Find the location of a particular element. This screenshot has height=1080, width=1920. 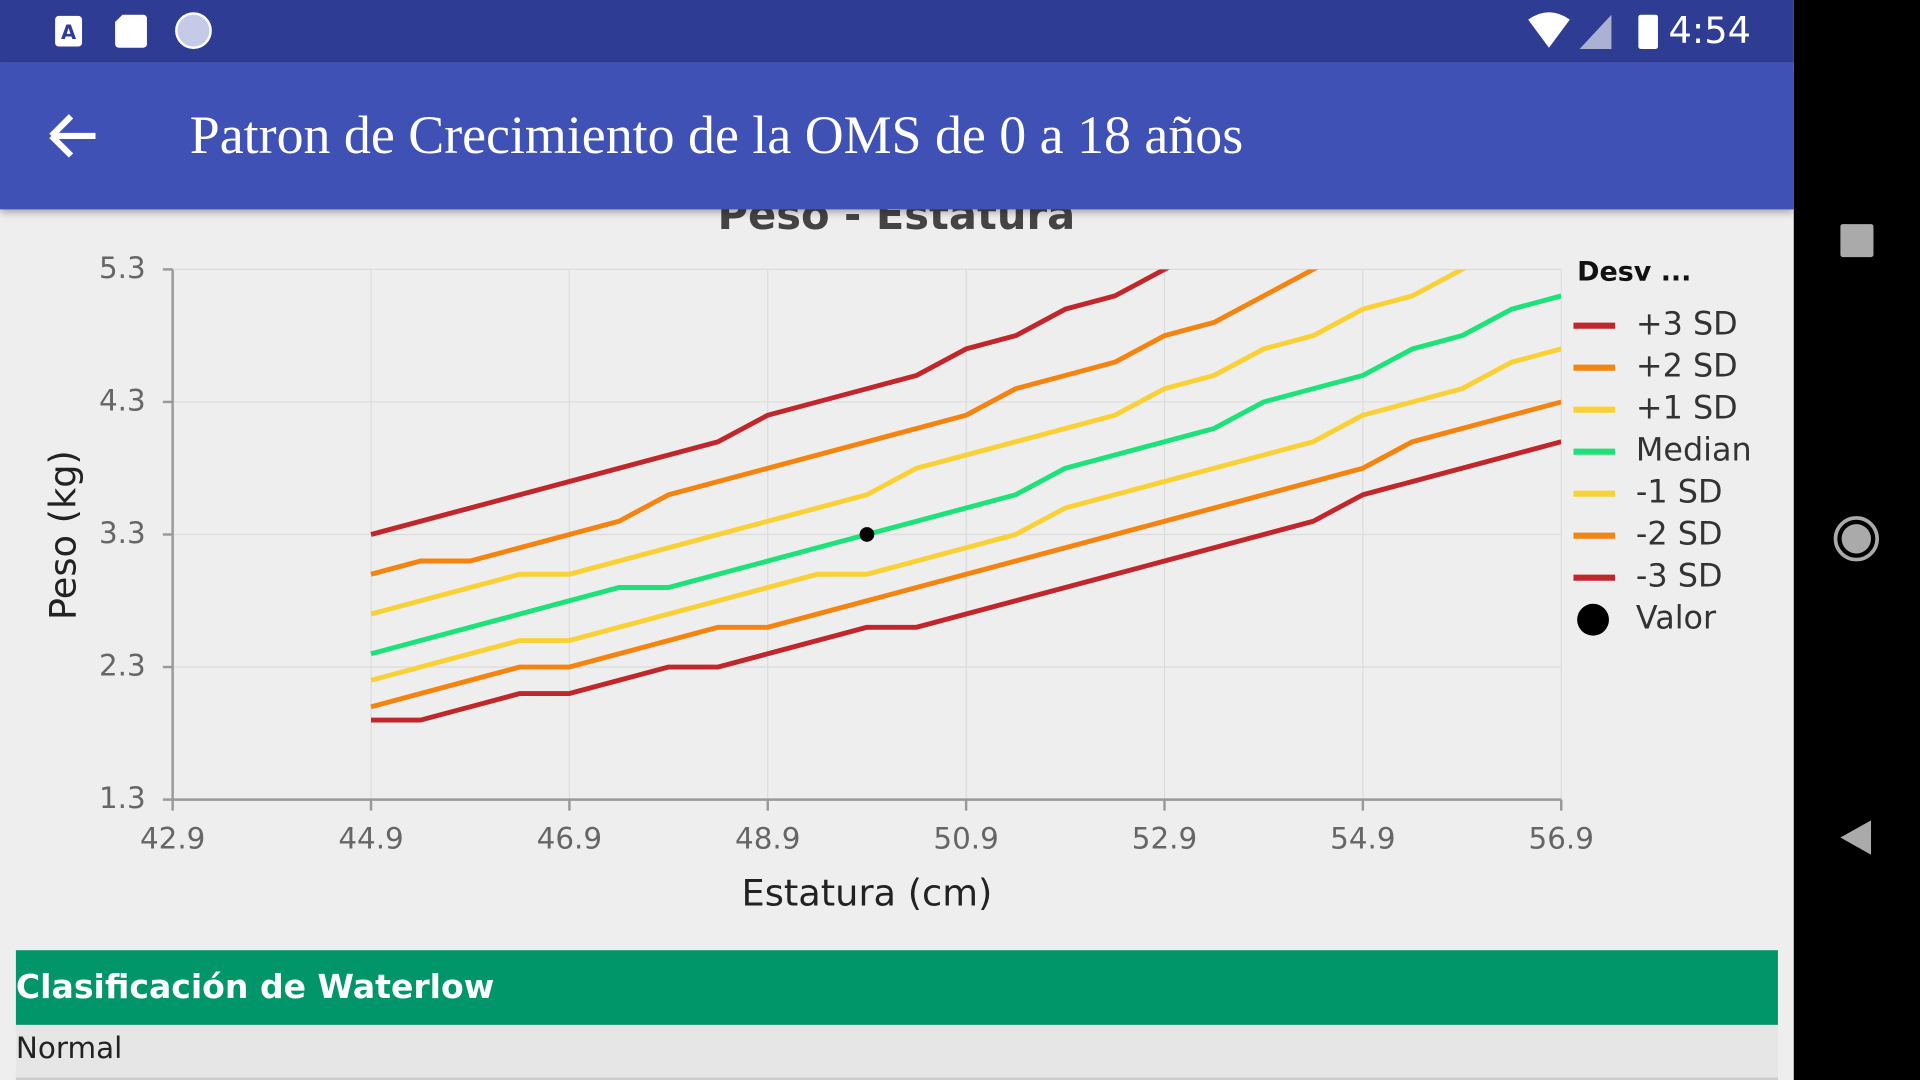

classification-value: Normal is located at coordinates (896, 1052).